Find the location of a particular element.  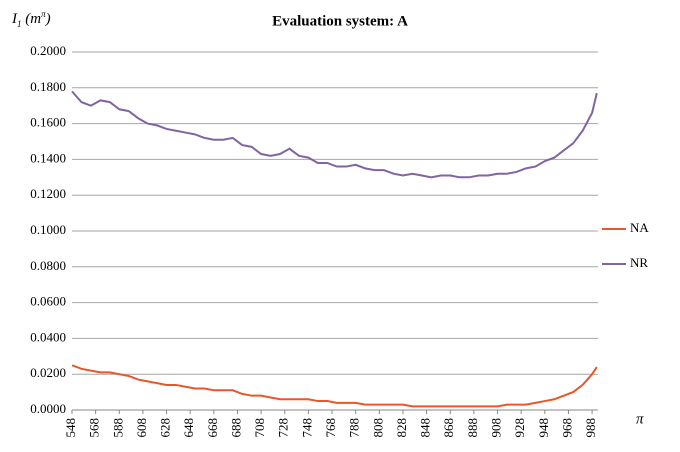

x-tick-label: 888 is located at coordinates (472, 428).